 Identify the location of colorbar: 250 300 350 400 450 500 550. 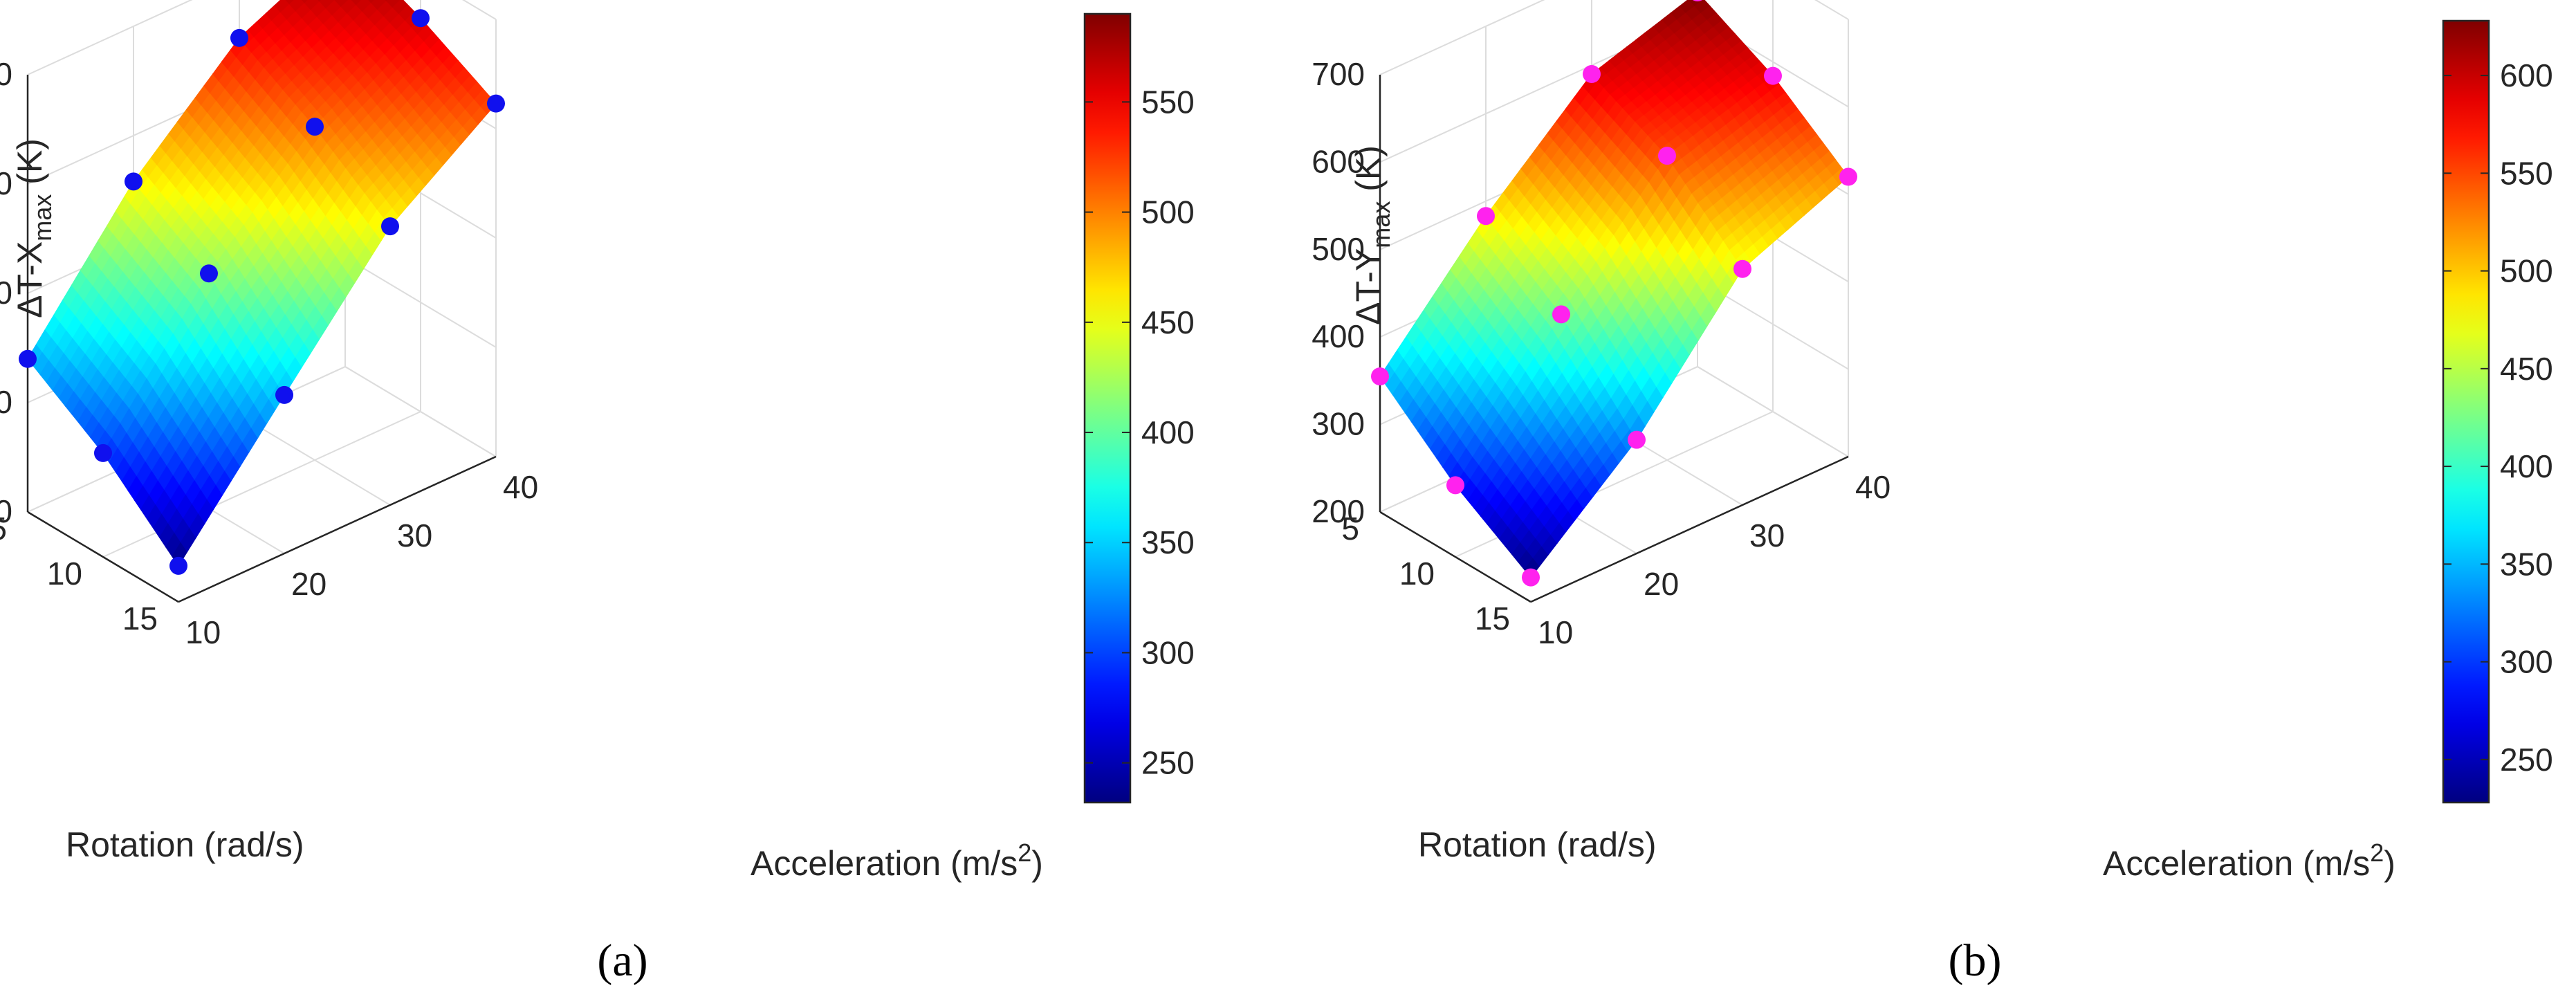
(1139, 408).